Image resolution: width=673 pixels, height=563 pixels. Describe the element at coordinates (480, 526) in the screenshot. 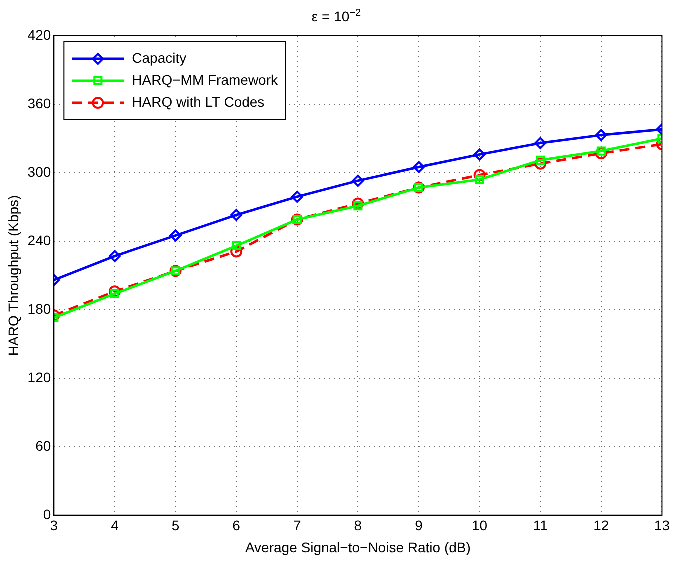

I see `x-tick-label: 10` at that location.